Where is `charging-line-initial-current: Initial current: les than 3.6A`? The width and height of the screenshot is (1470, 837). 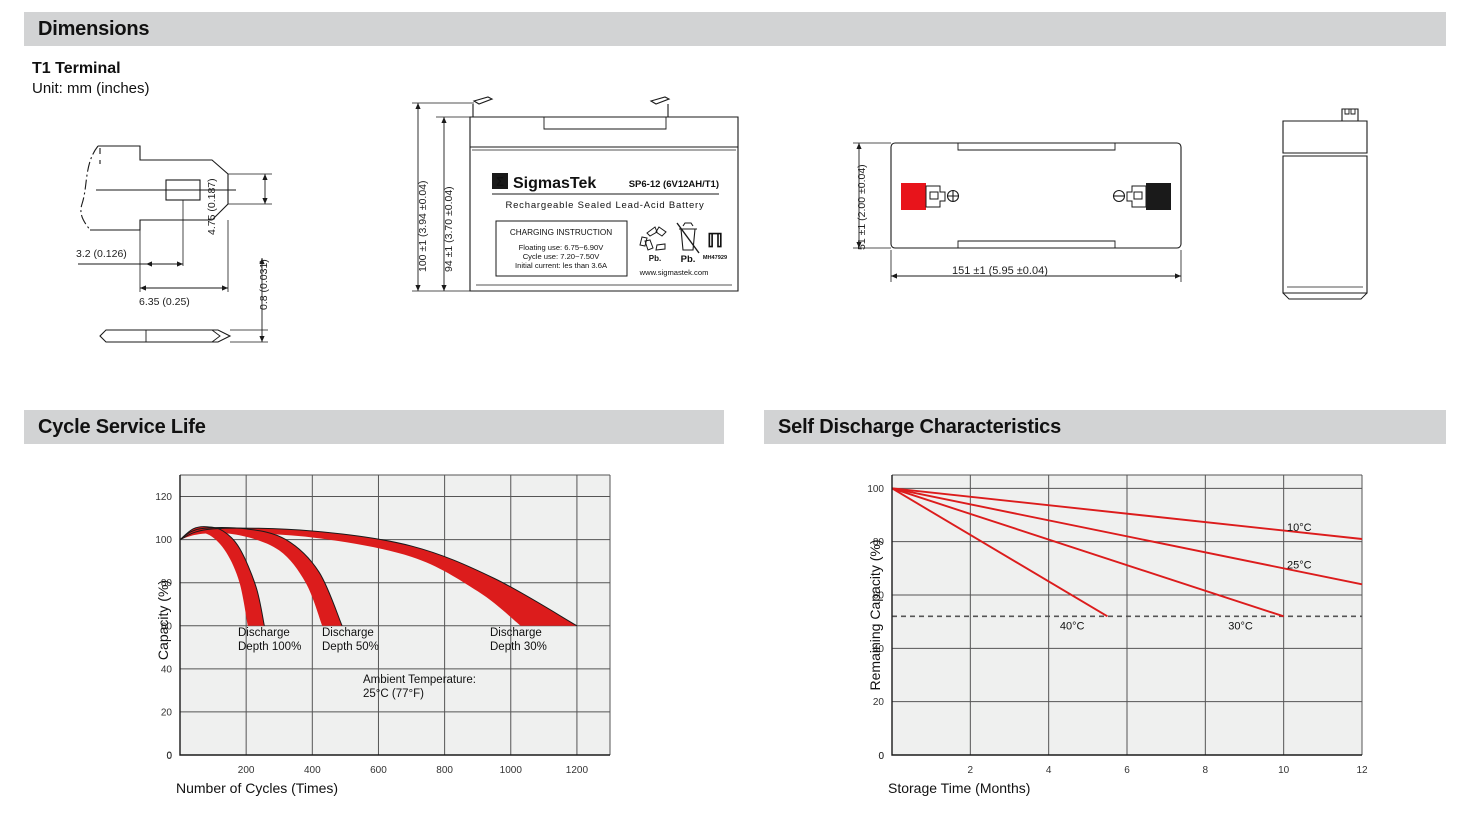 charging-line-initial-current: Initial current: les than 3.6A is located at coordinates (561, 265).